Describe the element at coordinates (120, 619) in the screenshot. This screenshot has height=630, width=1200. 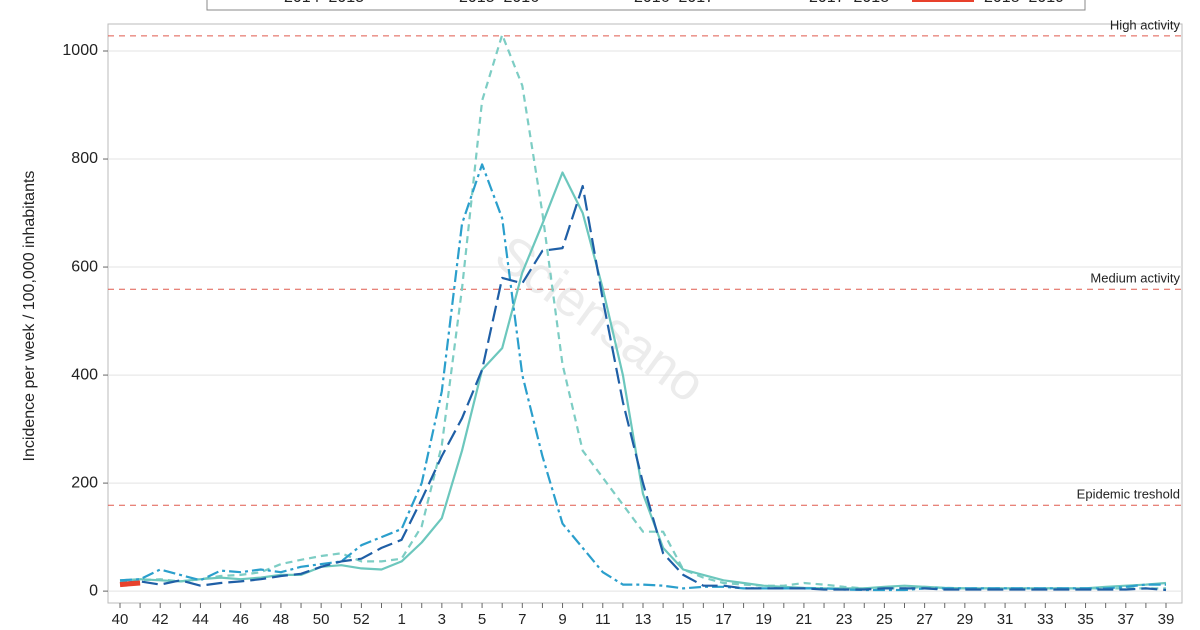
I see `x-tick-label: 40` at that location.